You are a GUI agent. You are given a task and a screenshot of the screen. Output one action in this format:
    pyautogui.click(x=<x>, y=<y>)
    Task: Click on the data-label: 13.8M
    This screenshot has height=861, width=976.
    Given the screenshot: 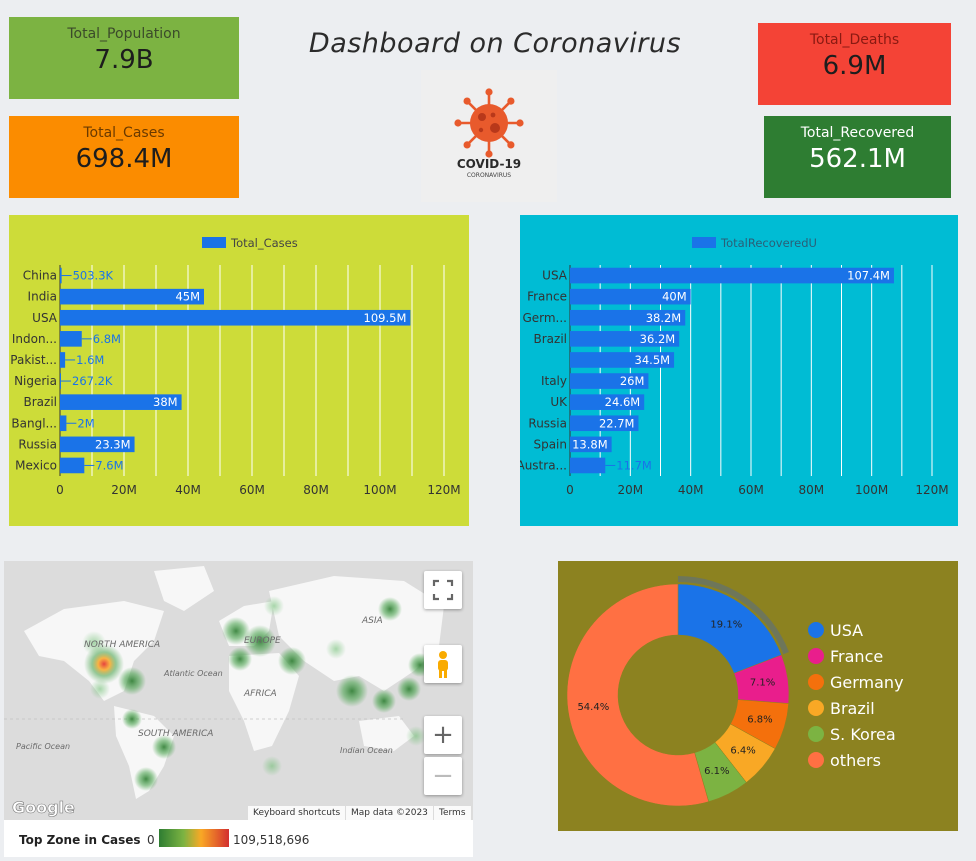 What is the action you would take?
    pyautogui.click(x=590, y=444)
    